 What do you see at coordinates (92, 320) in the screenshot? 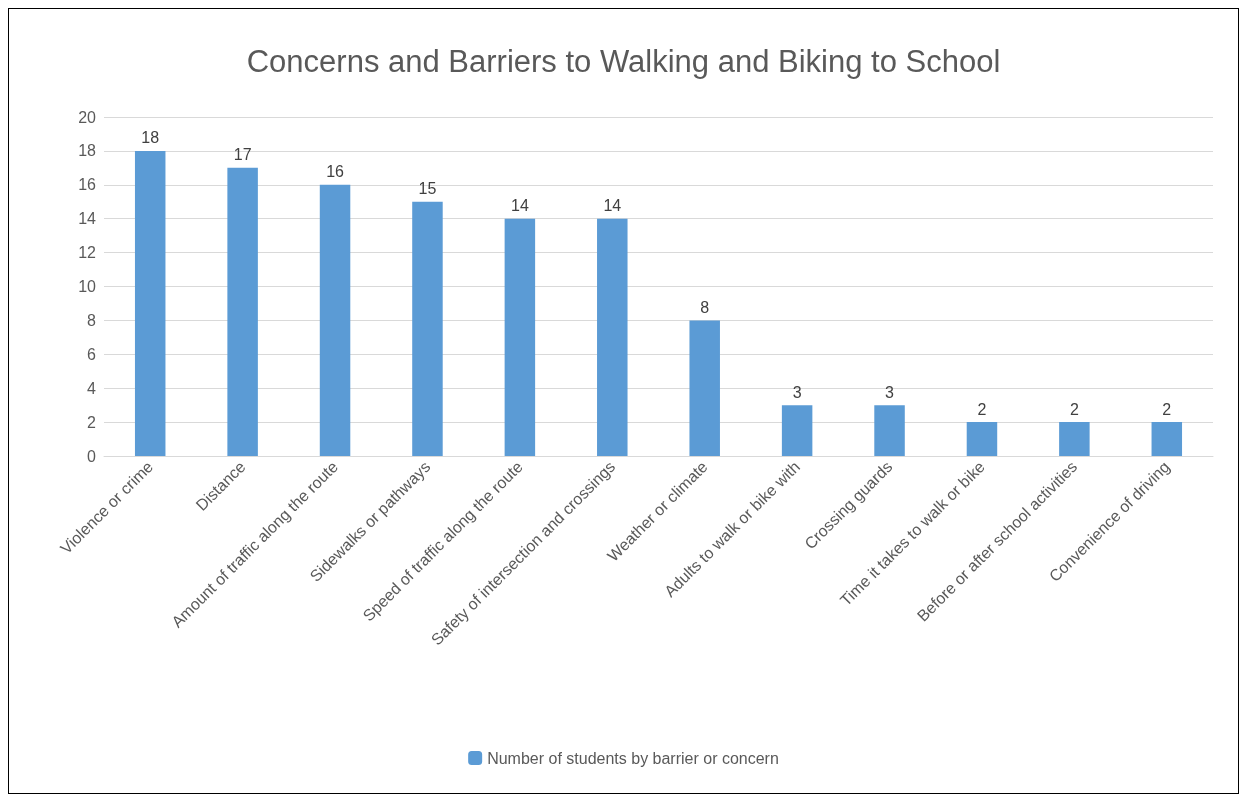
I see `y-tick-label: 8` at bounding box center [92, 320].